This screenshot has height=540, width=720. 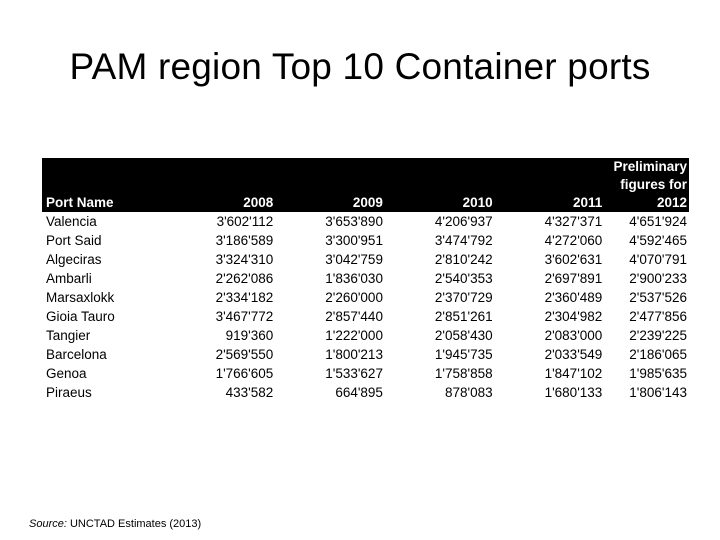 What do you see at coordinates (573, 373) in the screenshot?
I see `teu-value-cell: 1'847'102` at bounding box center [573, 373].